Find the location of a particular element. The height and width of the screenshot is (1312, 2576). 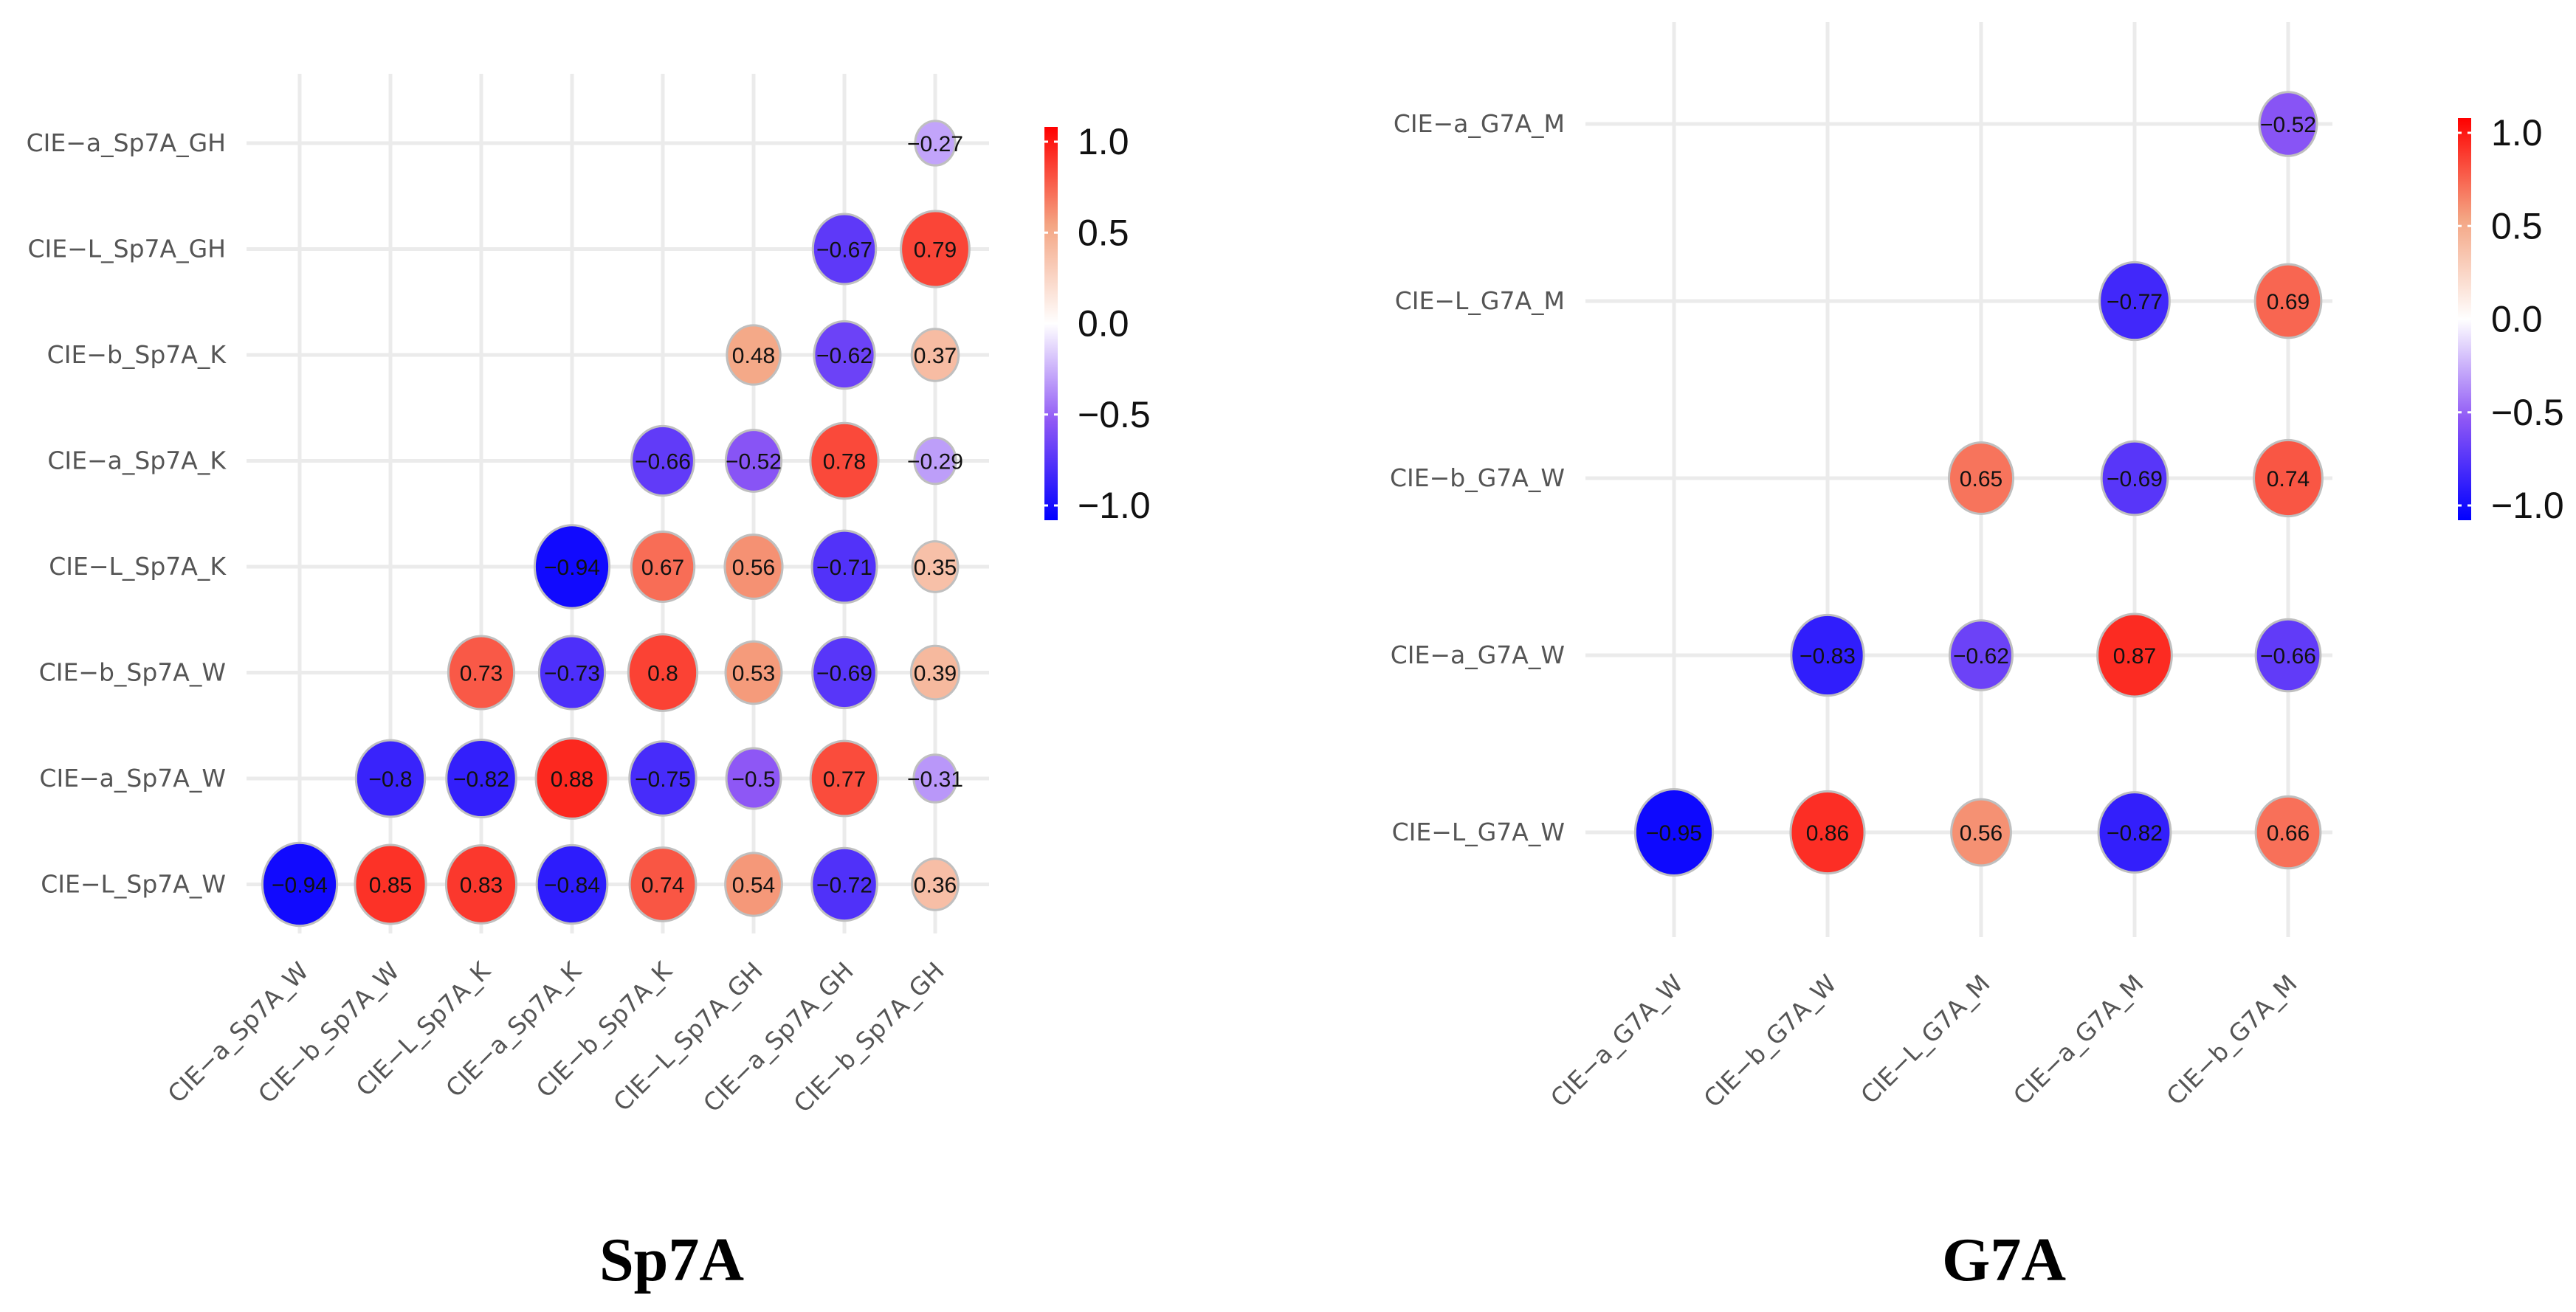

correlation-value-label: 0.73 is located at coordinates (481, 674).